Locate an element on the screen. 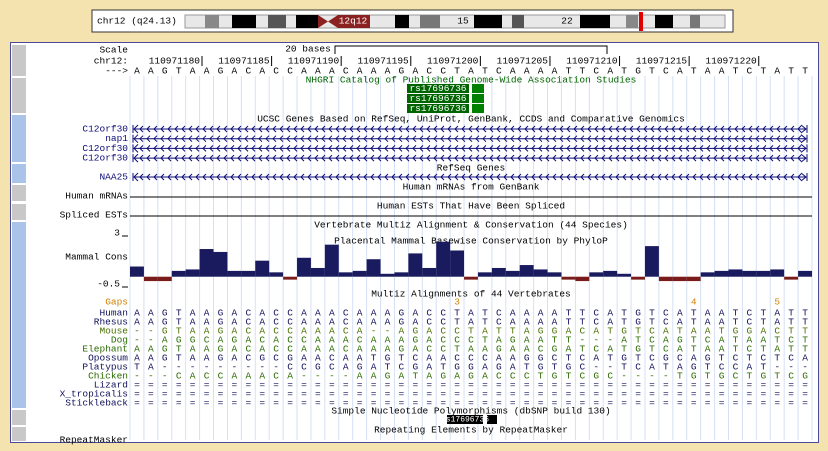 The width and height of the screenshot is (828, 451). track-label: Human mRNAs is located at coordinates (96, 196).